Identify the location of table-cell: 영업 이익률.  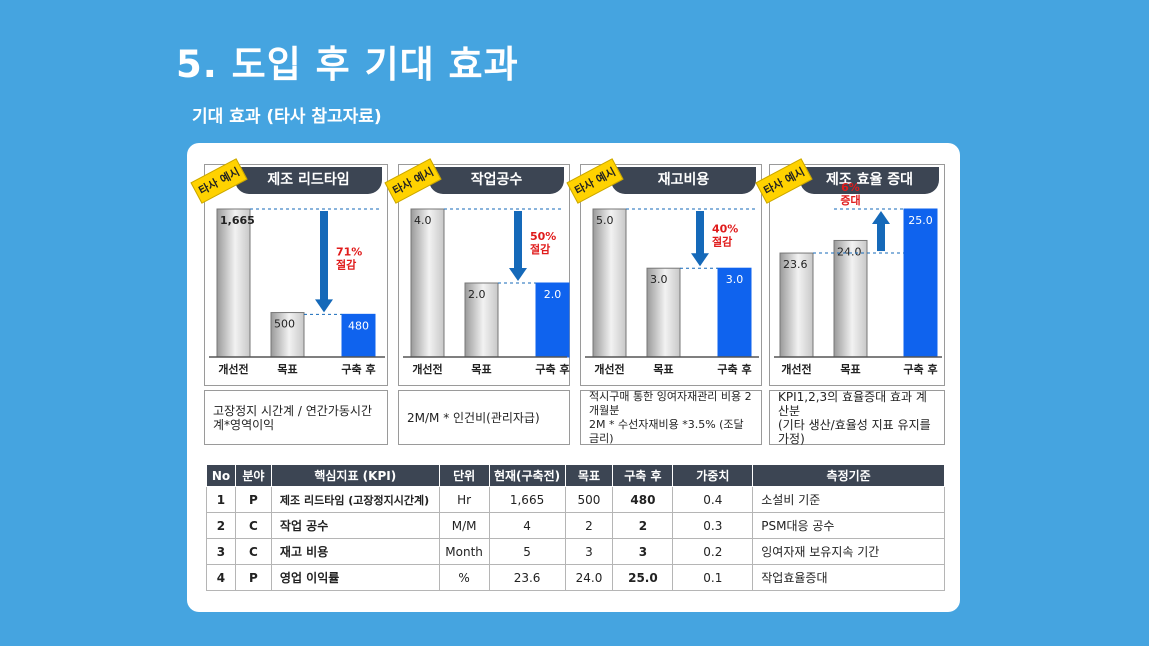
(355, 577).